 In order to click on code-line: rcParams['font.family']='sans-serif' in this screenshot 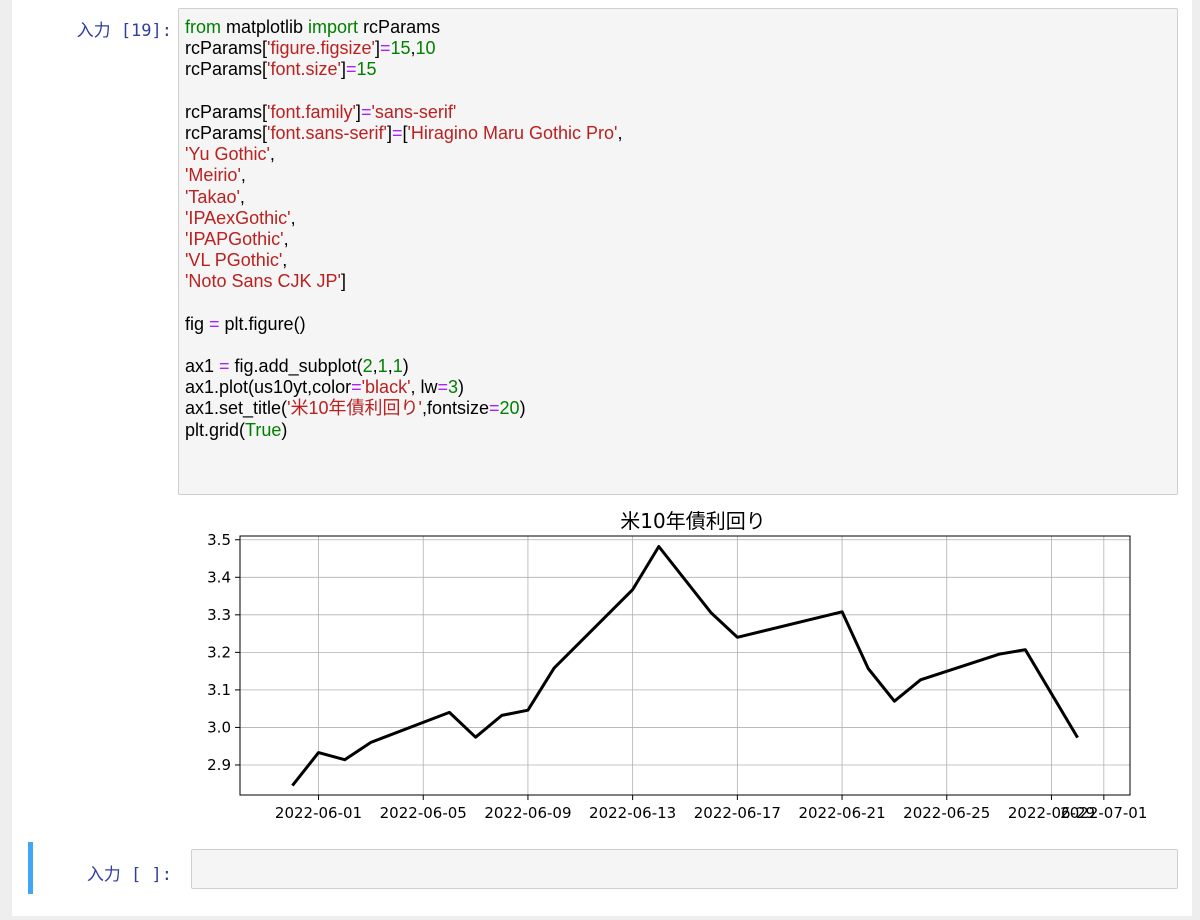, I will do `click(403, 112)`.